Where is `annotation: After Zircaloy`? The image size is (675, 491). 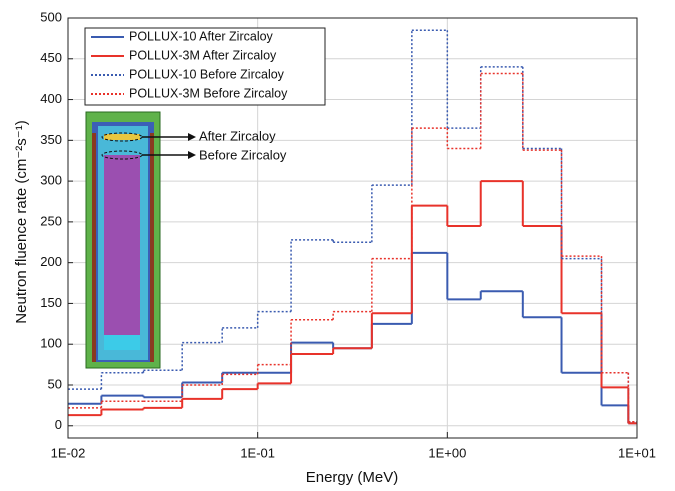
annotation: After Zircaloy is located at coordinates (237, 135).